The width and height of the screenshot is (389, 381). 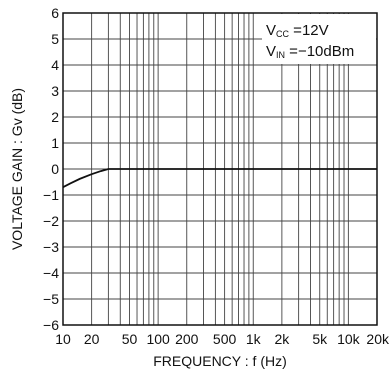 What do you see at coordinates (158, 339) in the screenshot?
I see `x-tick-label: 100` at bounding box center [158, 339].